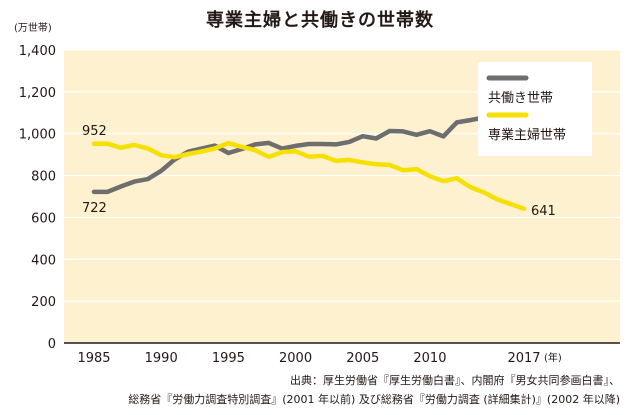 This screenshot has height=415, width=640. I want to click on x-axis-unit: (年), so click(553, 357).